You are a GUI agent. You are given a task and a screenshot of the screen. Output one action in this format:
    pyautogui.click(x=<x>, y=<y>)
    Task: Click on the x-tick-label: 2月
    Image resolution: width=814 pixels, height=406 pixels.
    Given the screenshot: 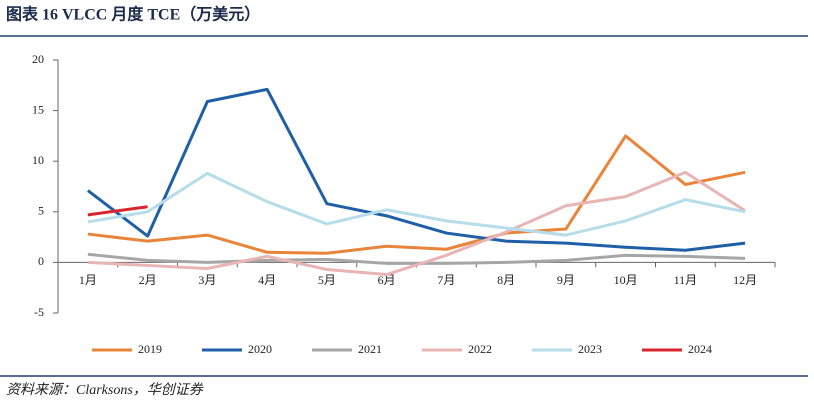 What is the action you would take?
    pyautogui.click(x=148, y=280)
    